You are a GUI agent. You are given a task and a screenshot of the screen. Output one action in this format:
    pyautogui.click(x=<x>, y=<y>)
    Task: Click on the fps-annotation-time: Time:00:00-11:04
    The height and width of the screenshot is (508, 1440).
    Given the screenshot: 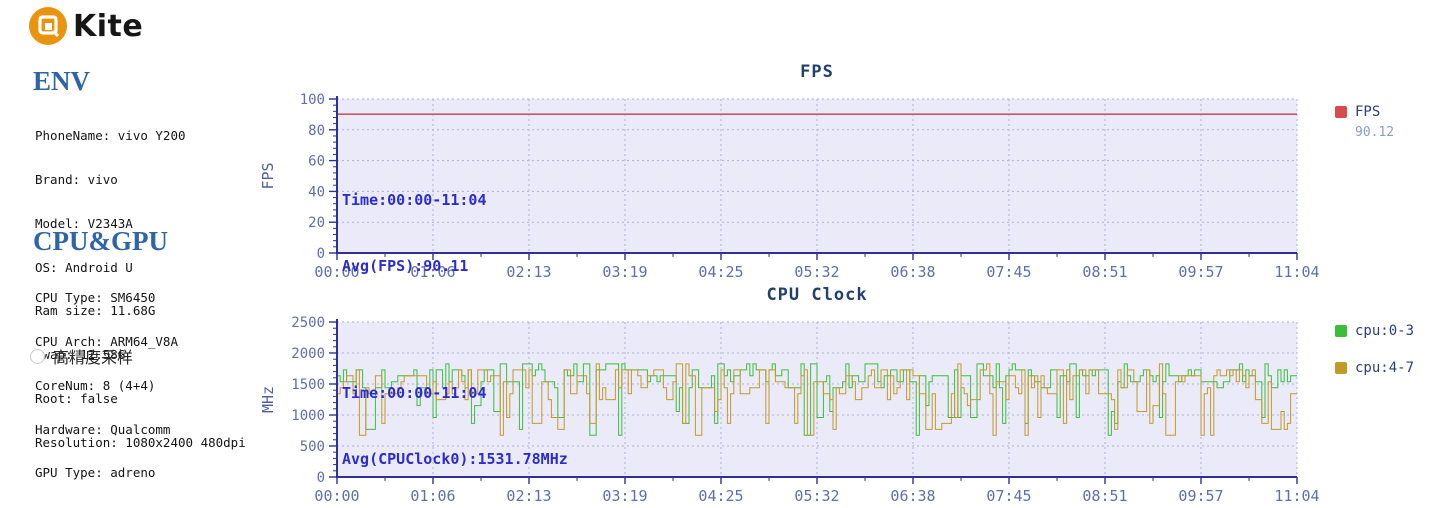 What is the action you would take?
    pyautogui.click(x=414, y=200)
    